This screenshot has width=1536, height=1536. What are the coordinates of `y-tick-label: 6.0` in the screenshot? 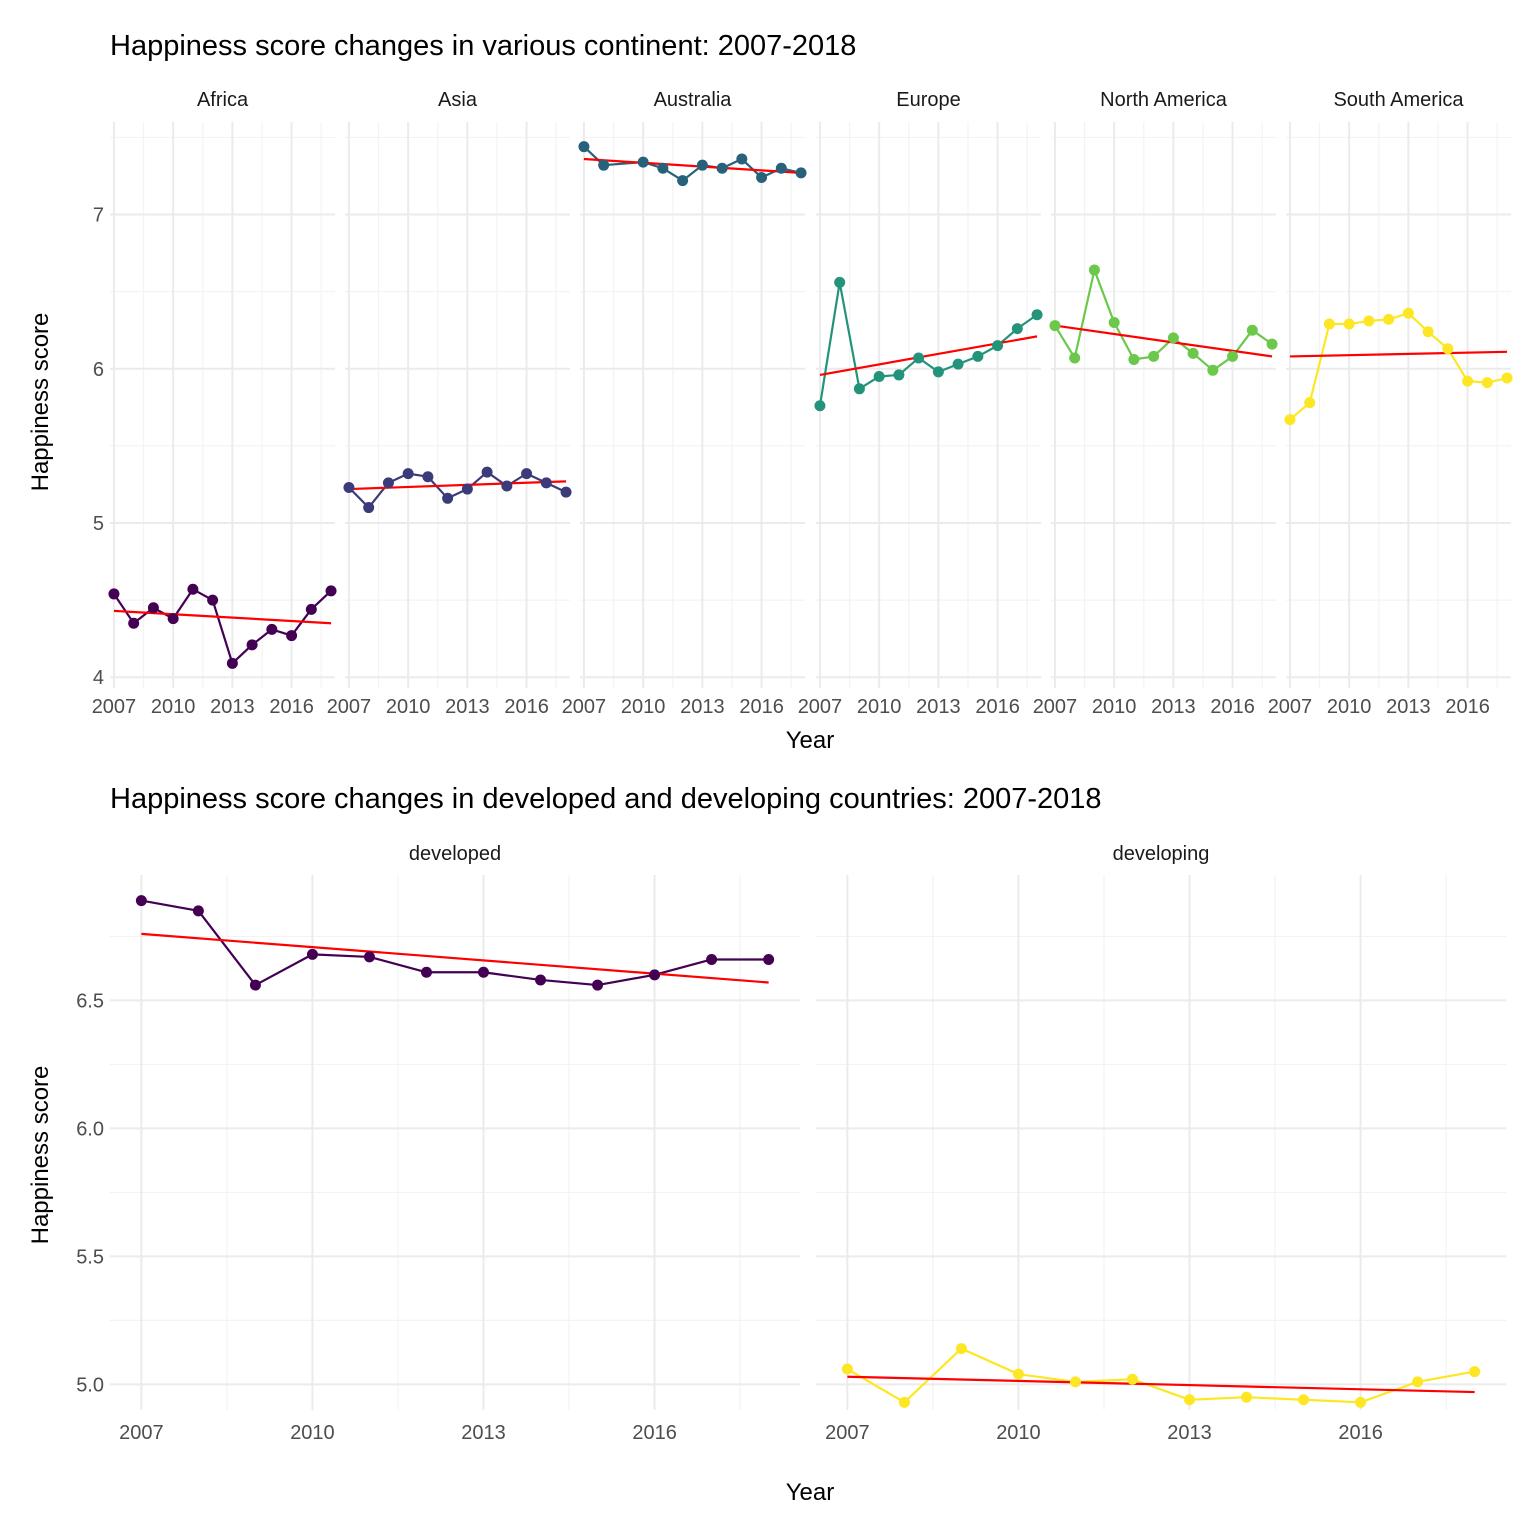 It's located at (90, 1129).